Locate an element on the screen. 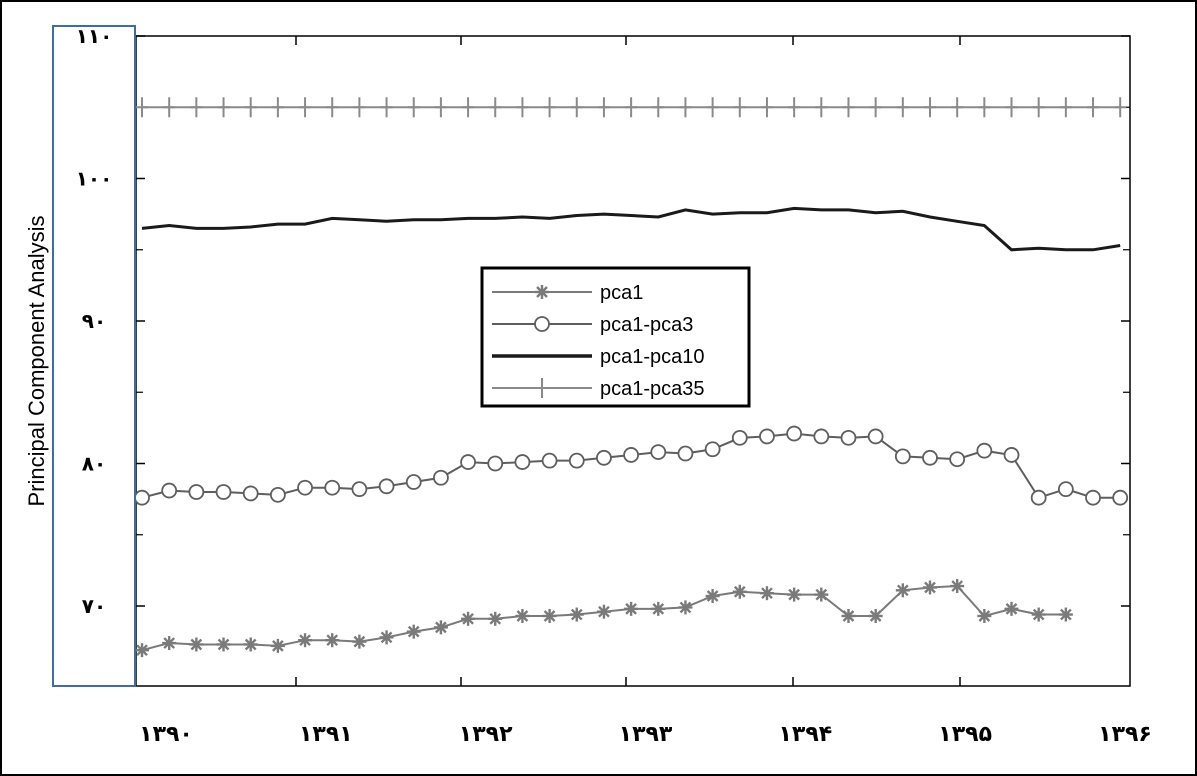 The width and height of the screenshot is (1197, 776). x-tick-label: ۱۳۹۵ is located at coordinates (965, 734).